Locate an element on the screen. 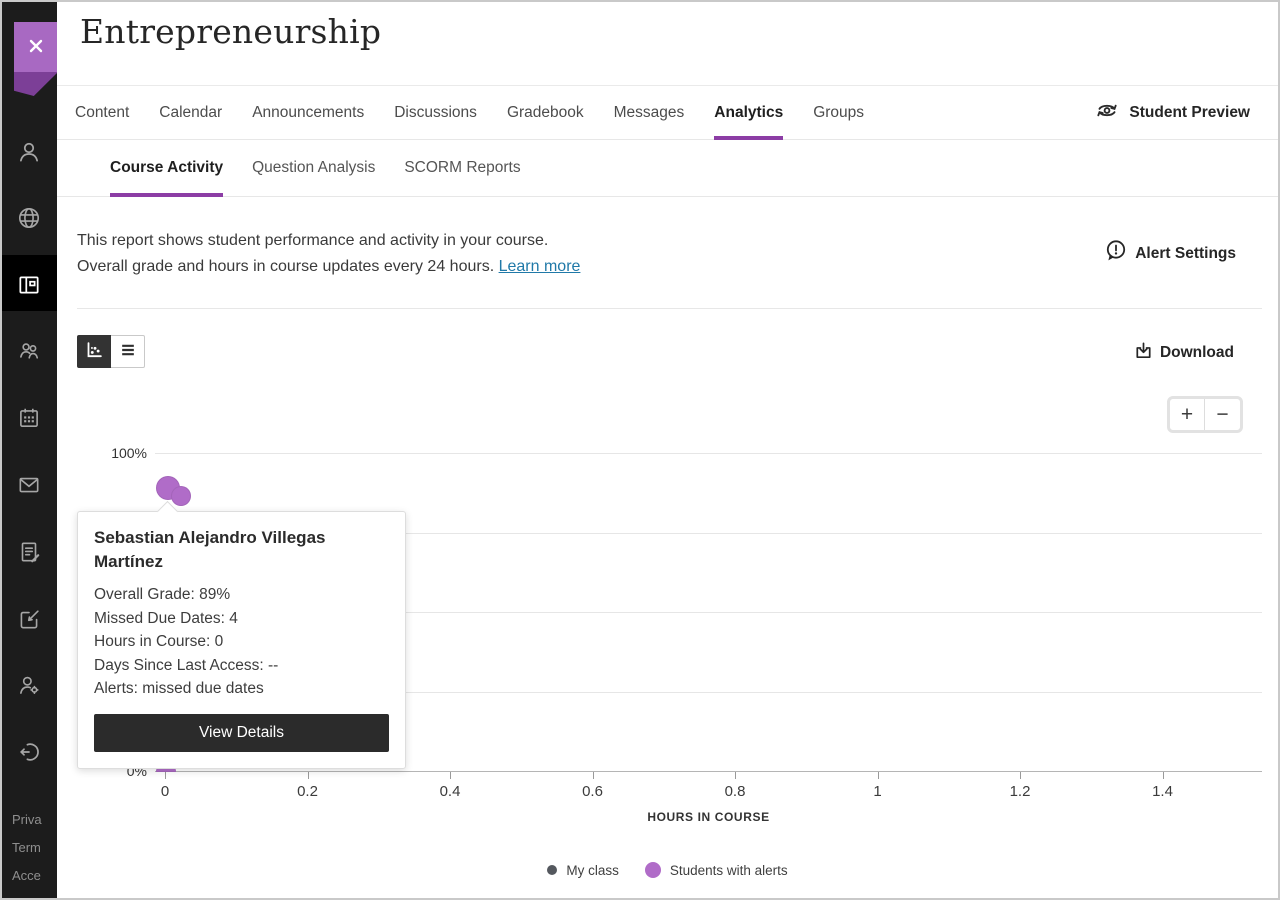 The width and height of the screenshot is (1280, 900). tooltip-student-name: Sebastian Alejandro Villegas Martínez is located at coordinates (210, 549).